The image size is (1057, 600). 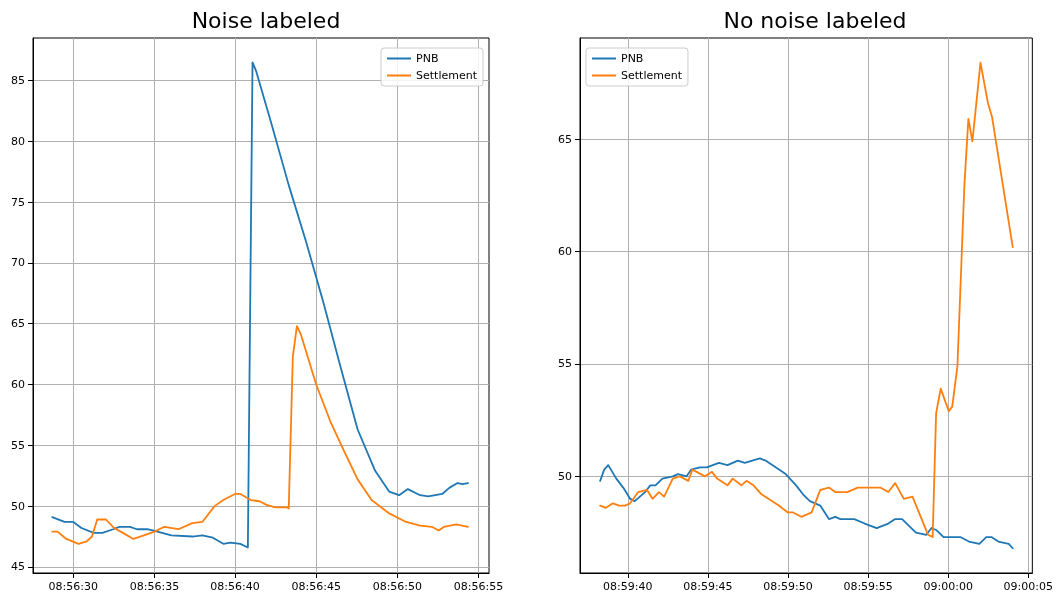 I want to click on x-tick-label: 08:56:30, so click(x=73, y=586).